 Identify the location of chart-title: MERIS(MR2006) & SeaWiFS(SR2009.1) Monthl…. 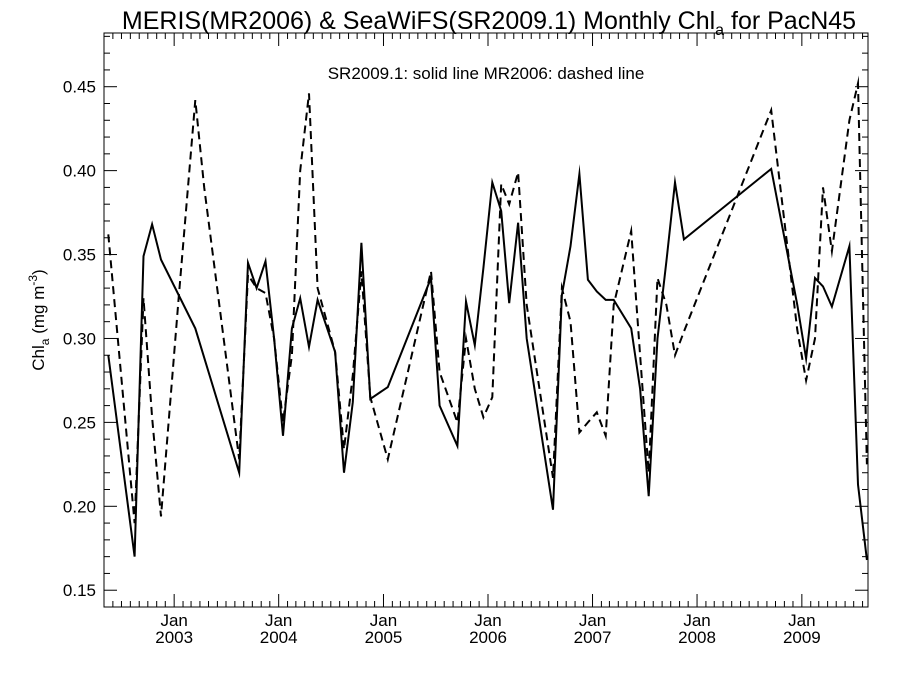
(489, 23).